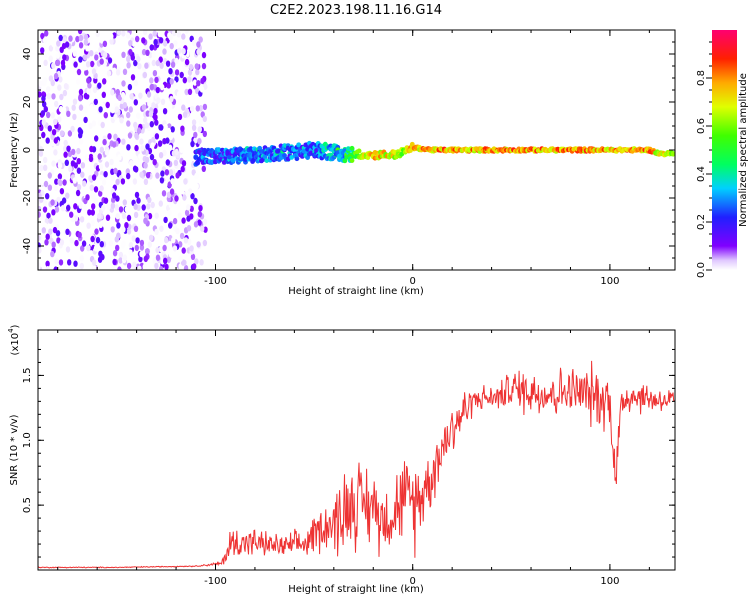 The width and height of the screenshot is (750, 600). I want to click on y-tick-label: 0.5, so click(27, 505).